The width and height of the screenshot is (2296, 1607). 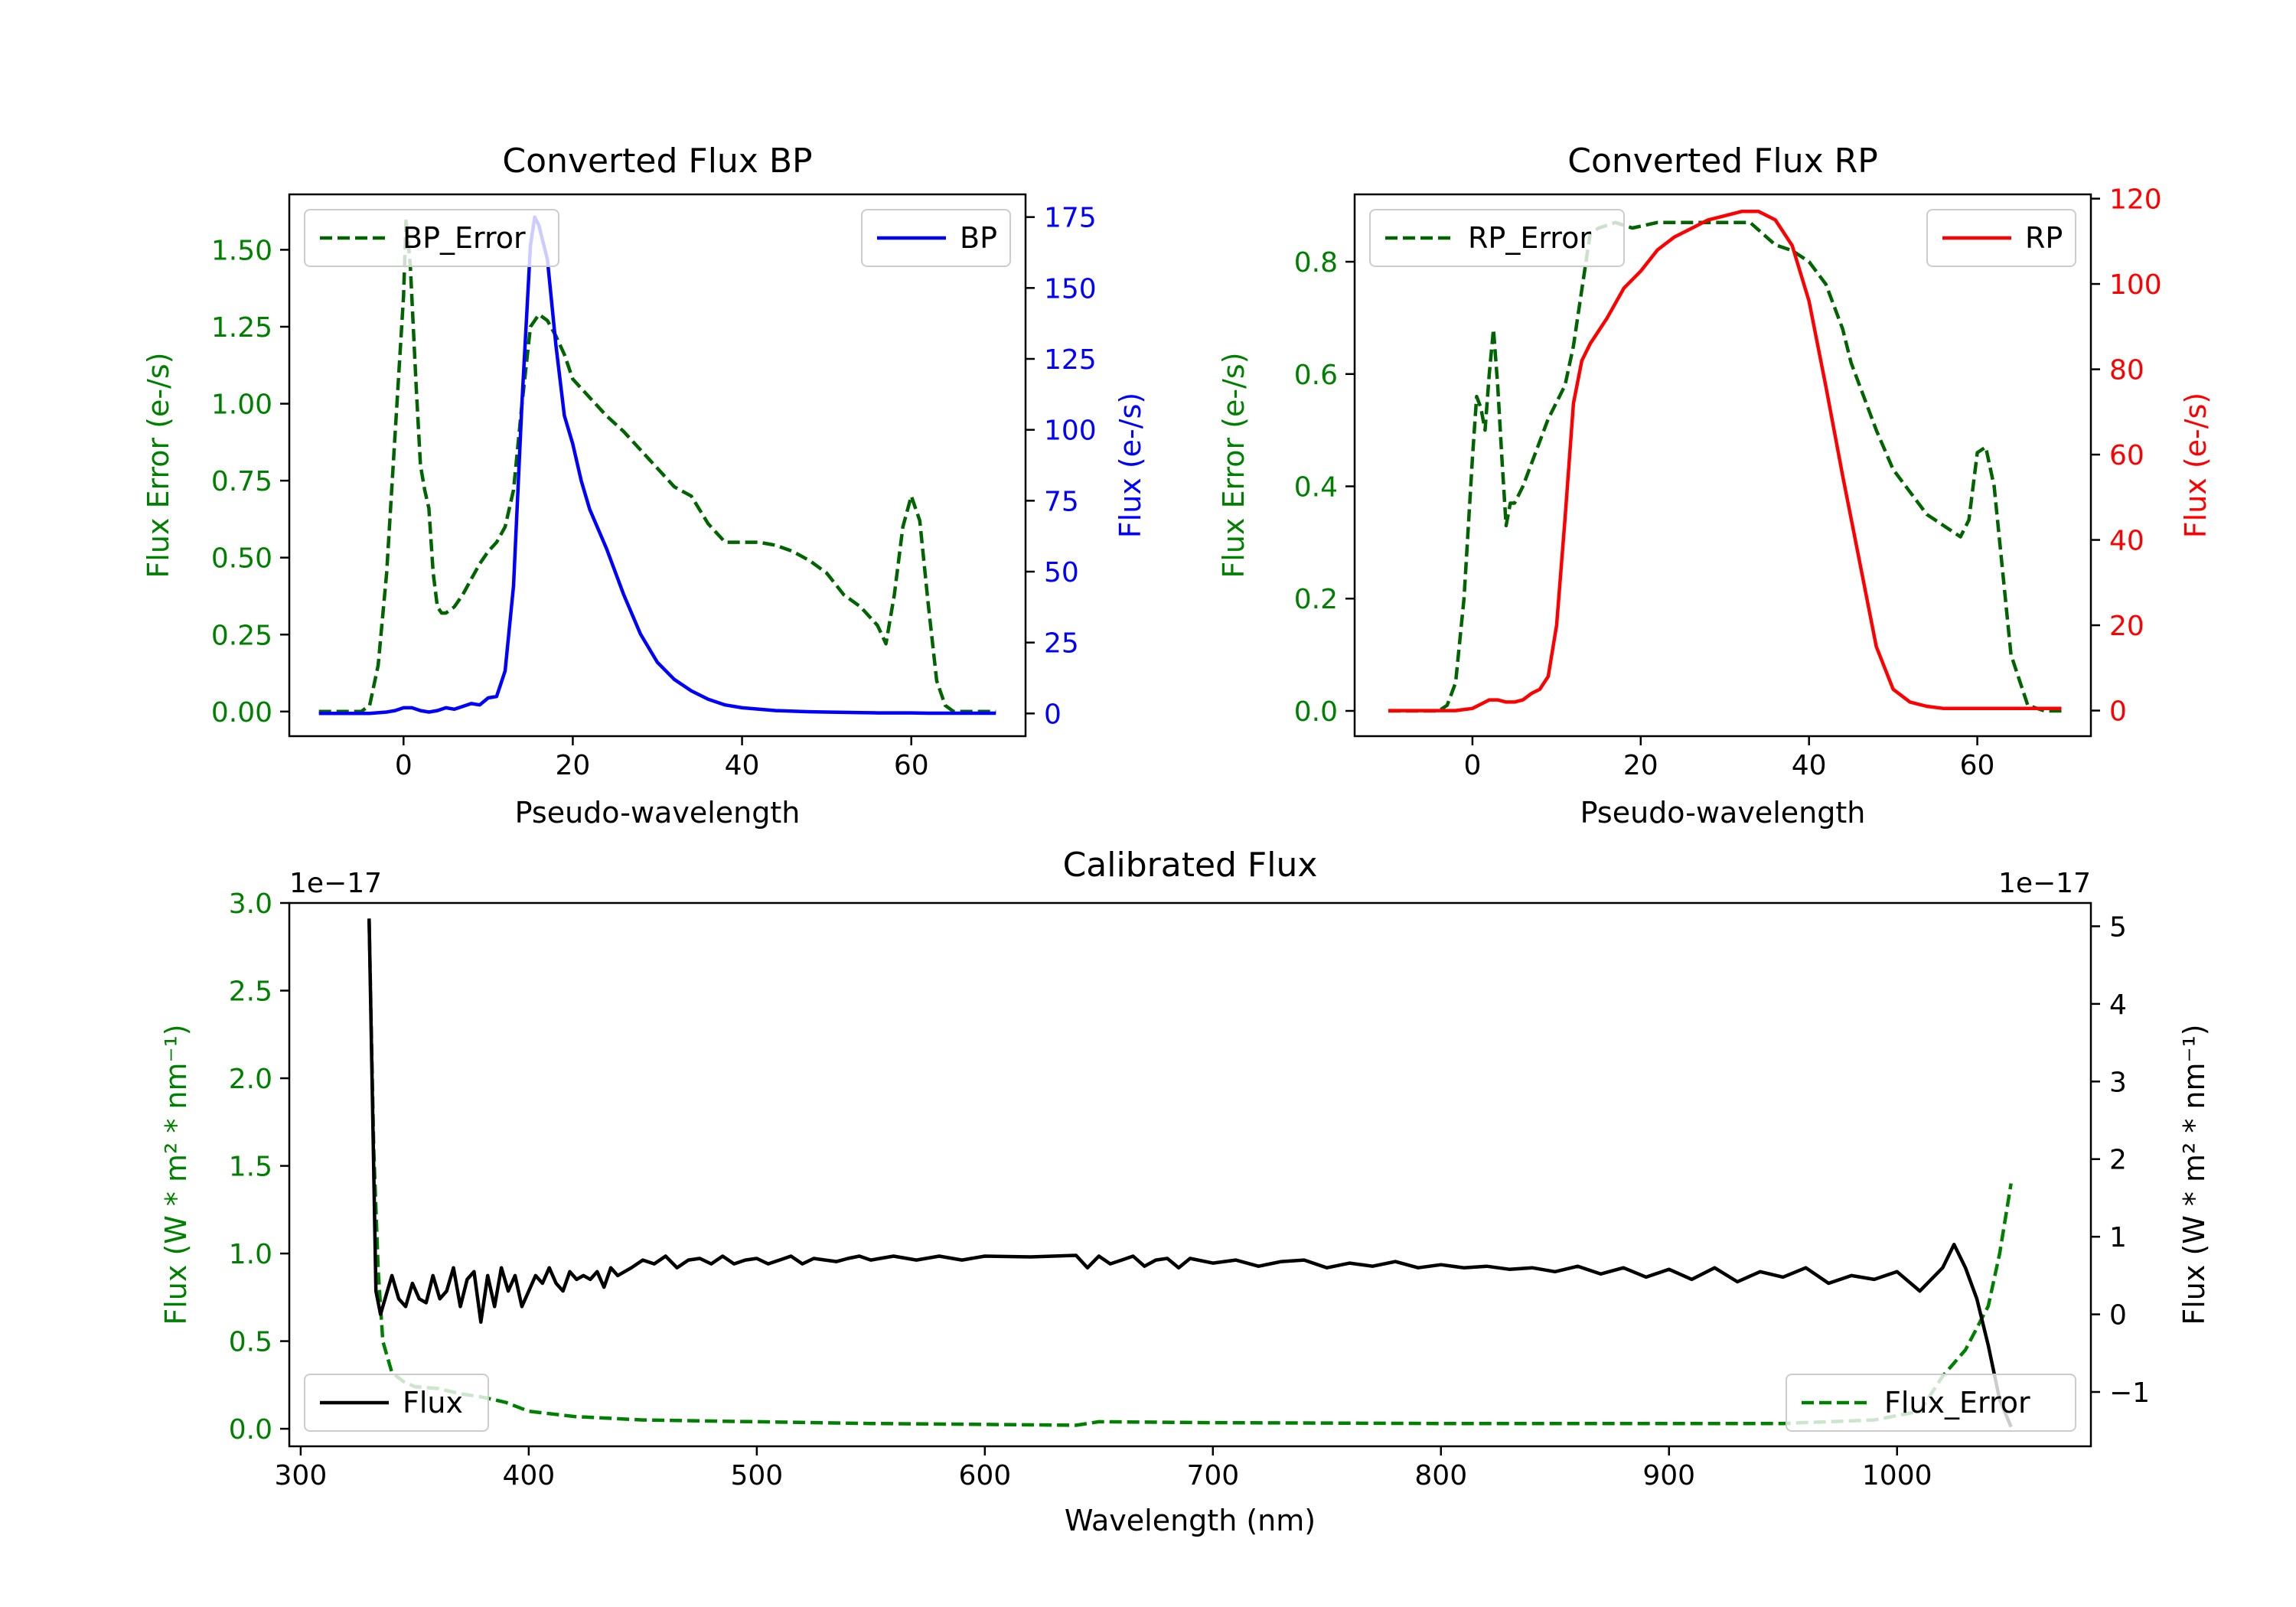 What do you see at coordinates (250, 1079) in the screenshot?
I see `y-left-tick-label: 2.0` at bounding box center [250, 1079].